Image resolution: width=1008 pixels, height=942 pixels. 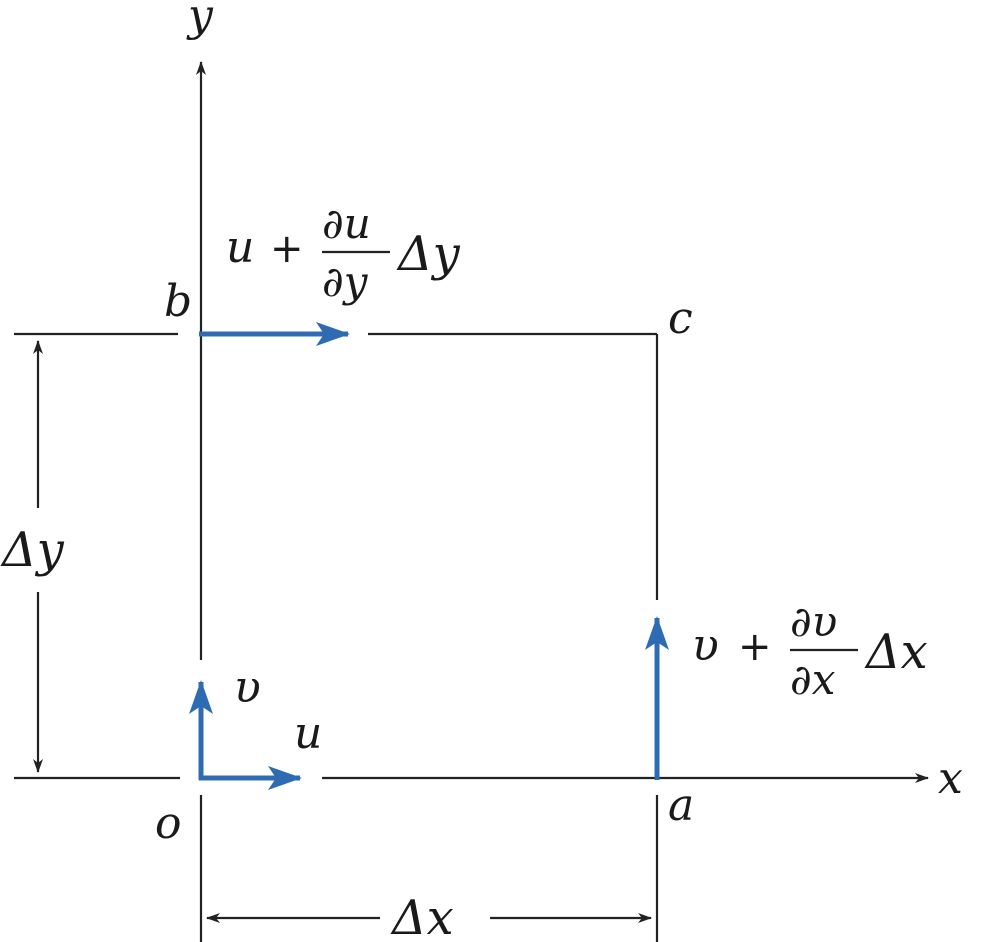 I want to click on corner-label-a: a, so click(x=681, y=805).